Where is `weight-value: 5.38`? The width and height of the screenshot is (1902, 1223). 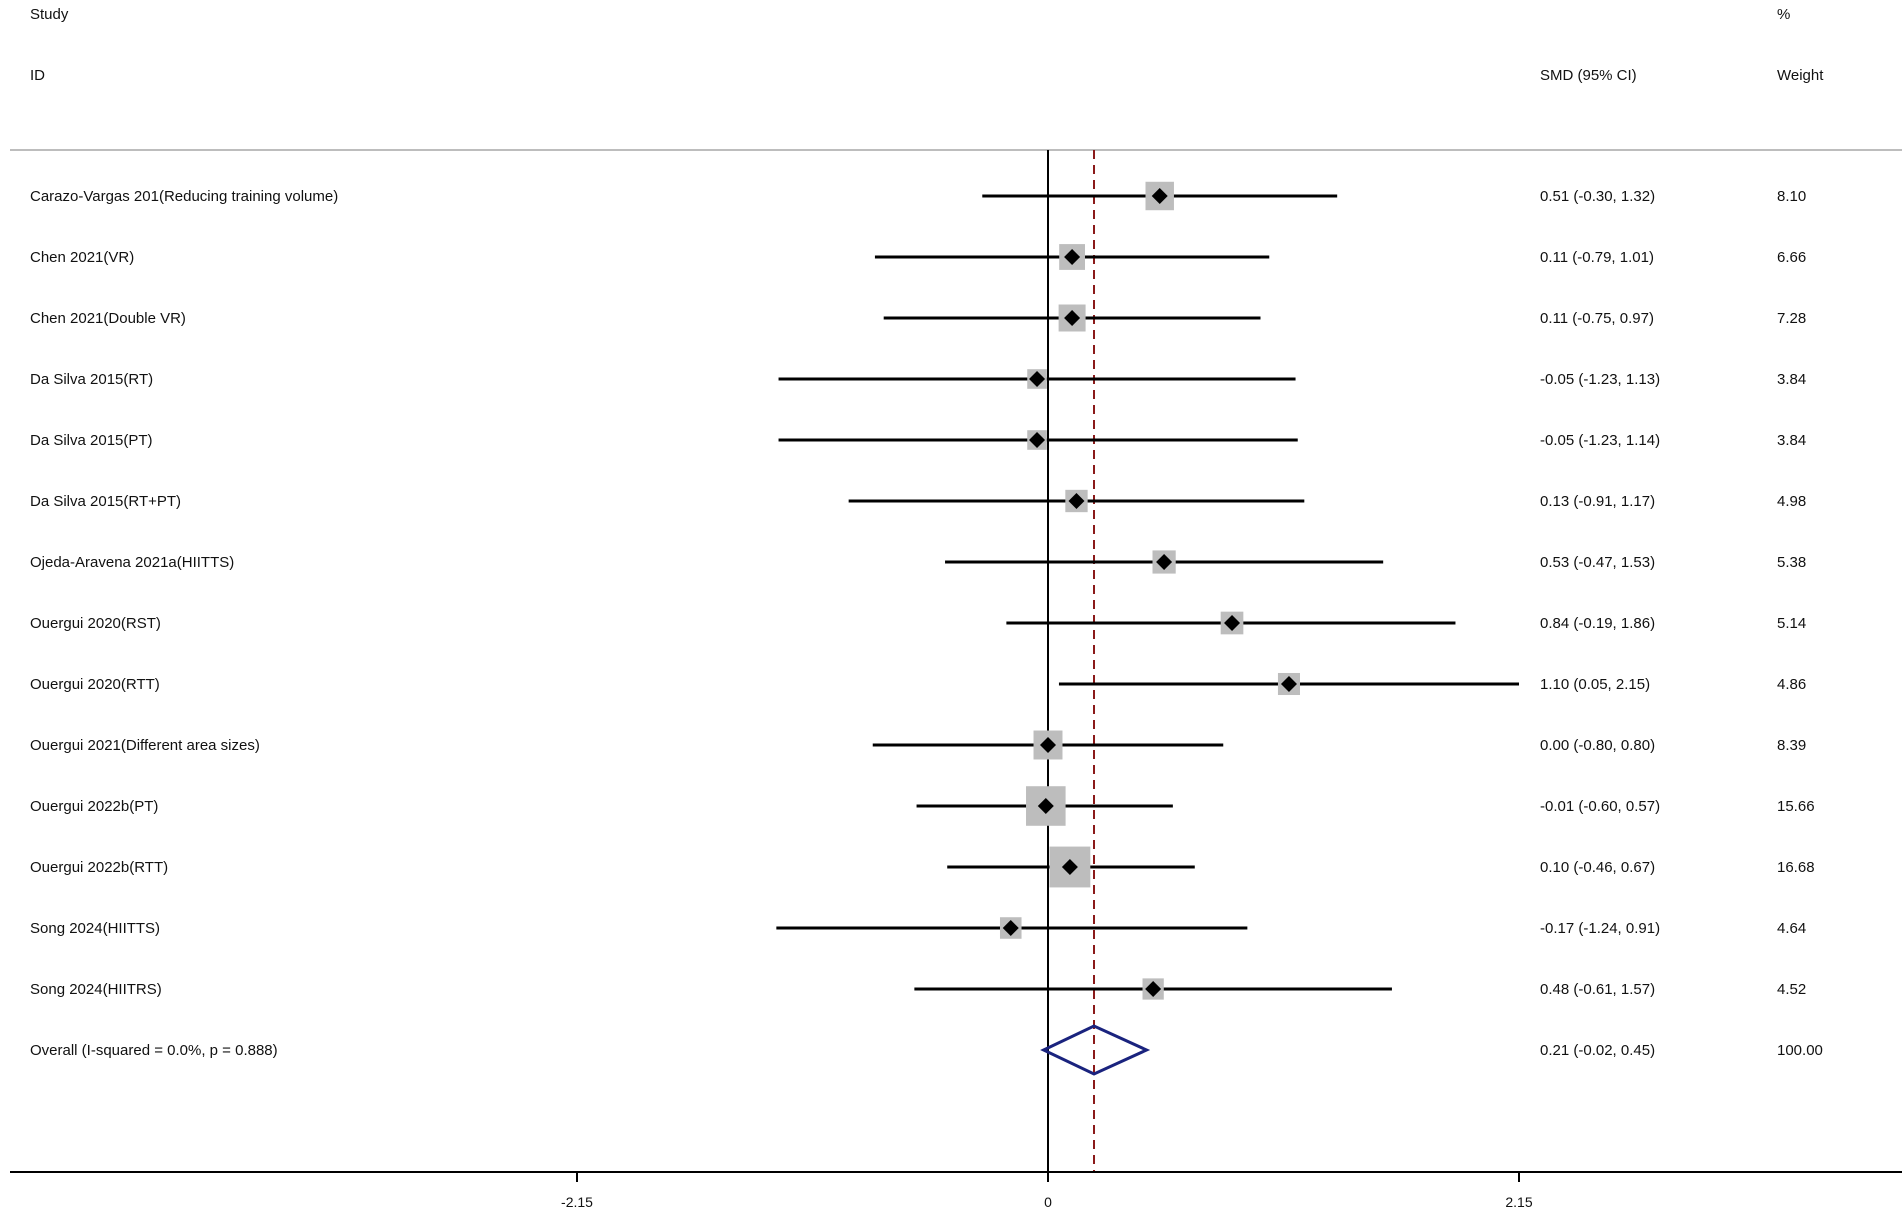
weight-value: 5.38 is located at coordinates (1791, 562).